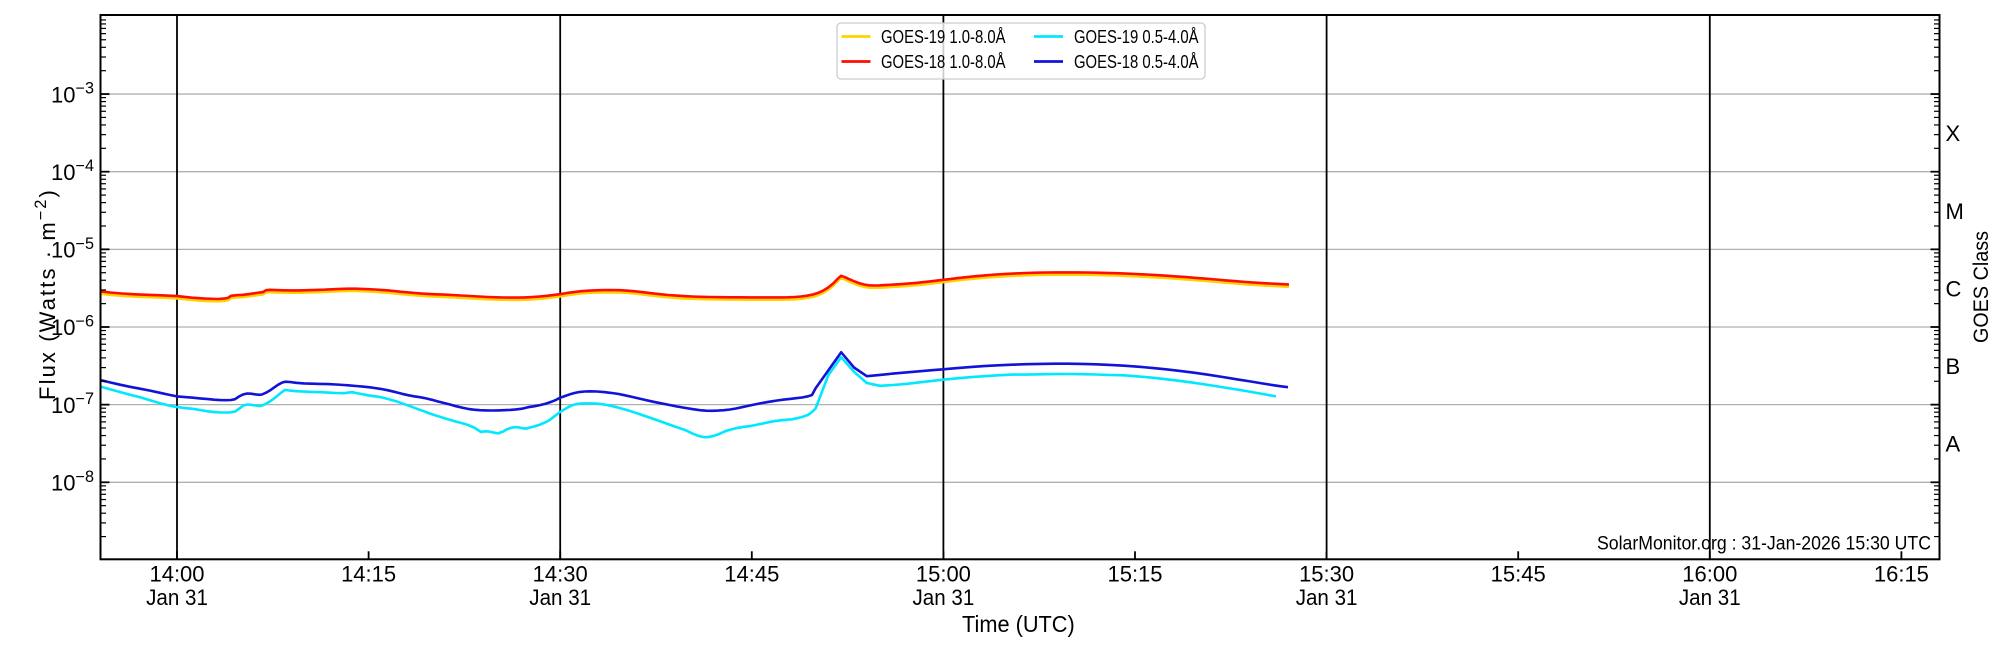 Image resolution: width=2000 pixels, height=655 pixels. What do you see at coordinates (368, 574) in the screenshot?
I see `svg-text: 14:15` at bounding box center [368, 574].